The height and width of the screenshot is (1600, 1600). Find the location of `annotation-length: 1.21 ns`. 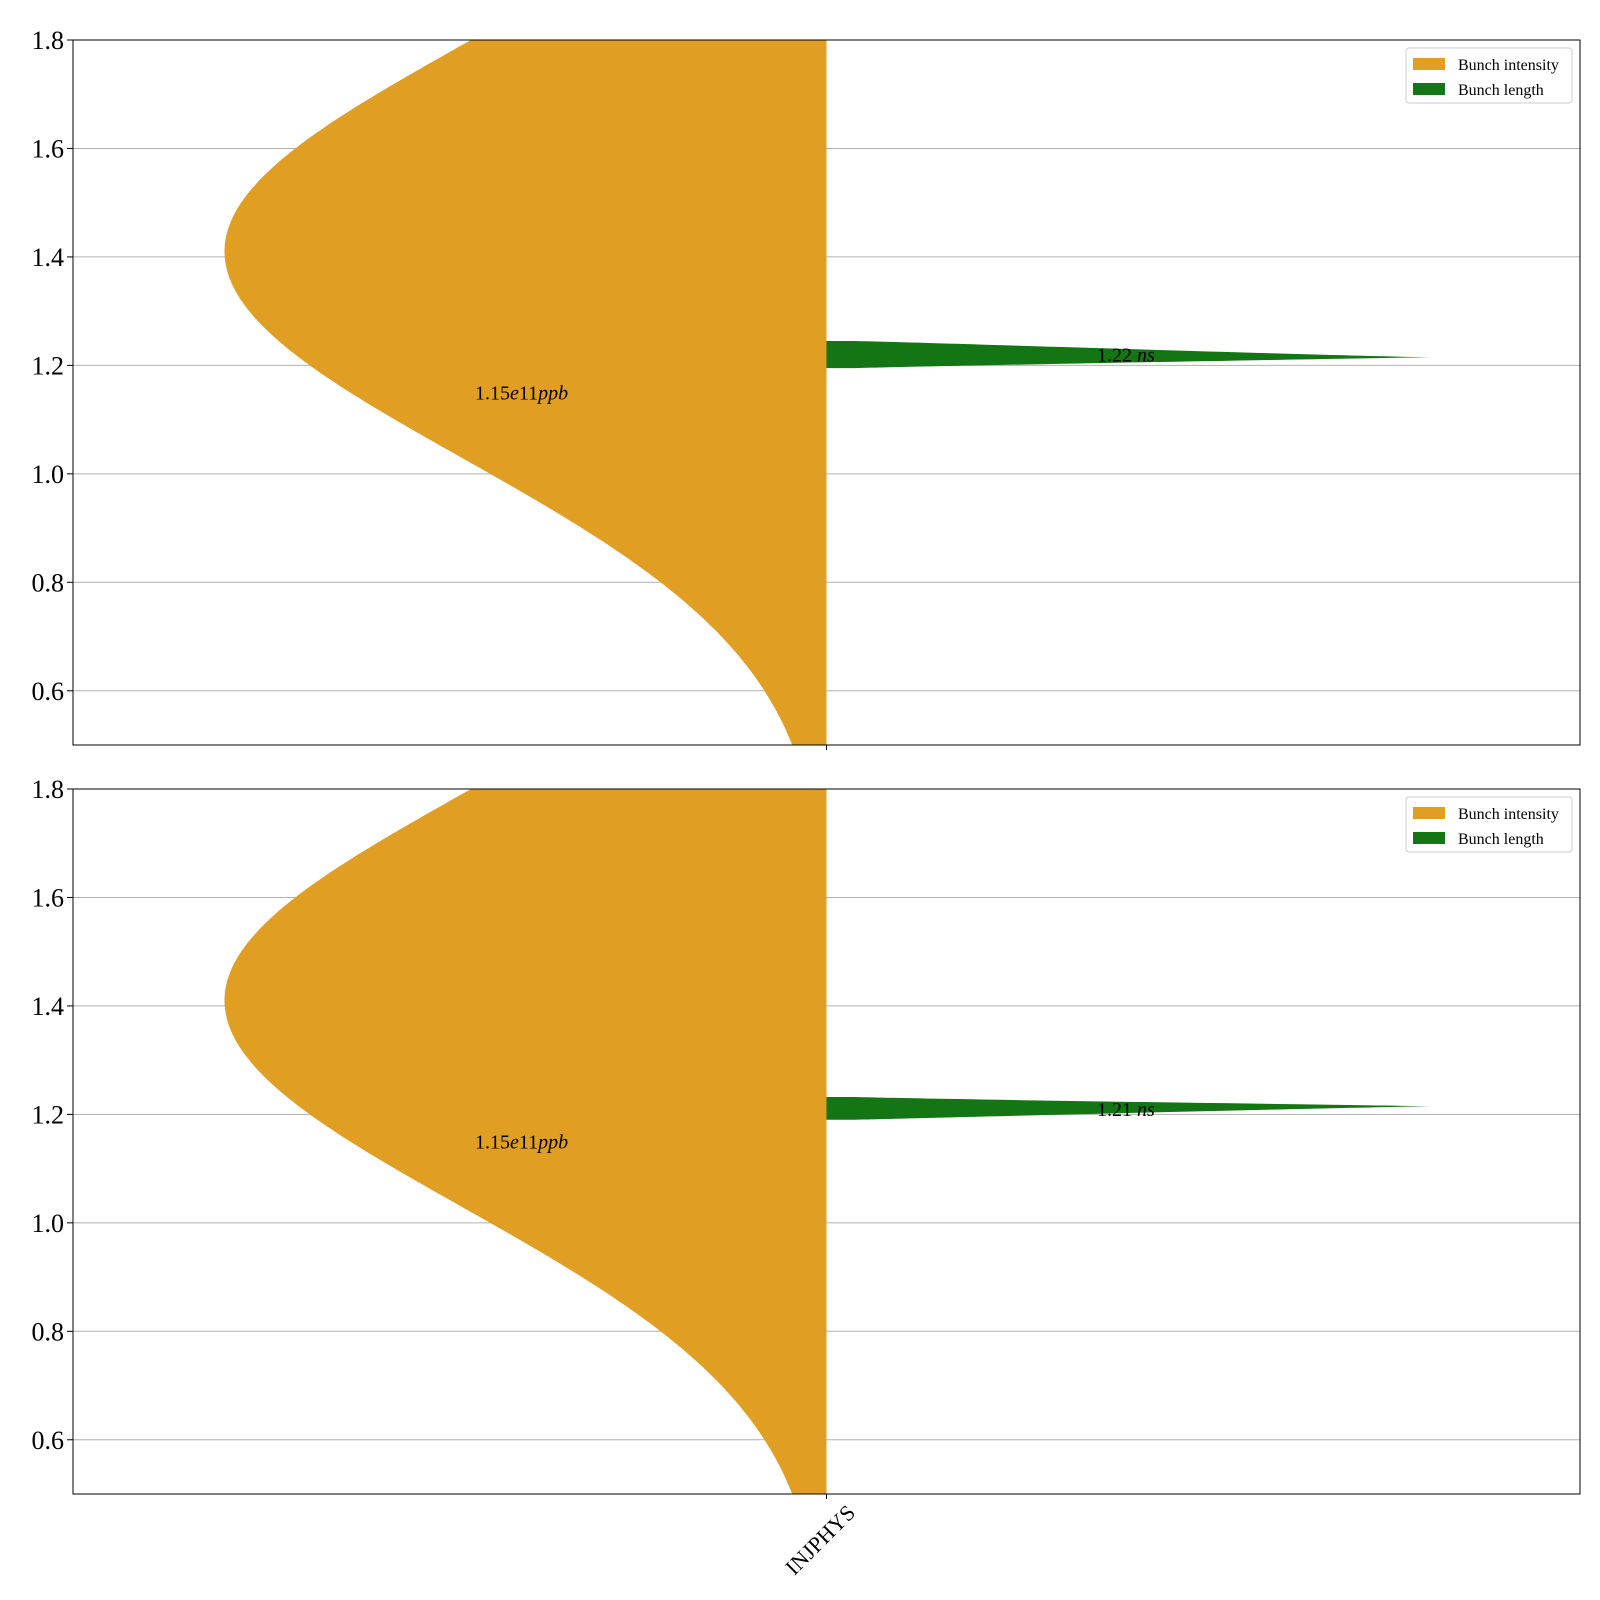

annotation-length: 1.21 ns is located at coordinates (1126, 1110).